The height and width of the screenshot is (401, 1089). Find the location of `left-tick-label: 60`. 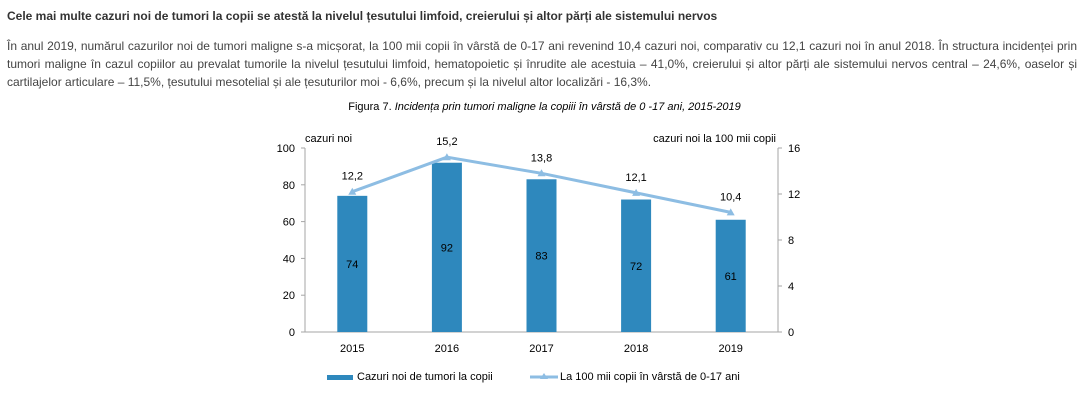

left-tick-label: 60 is located at coordinates (289, 223).